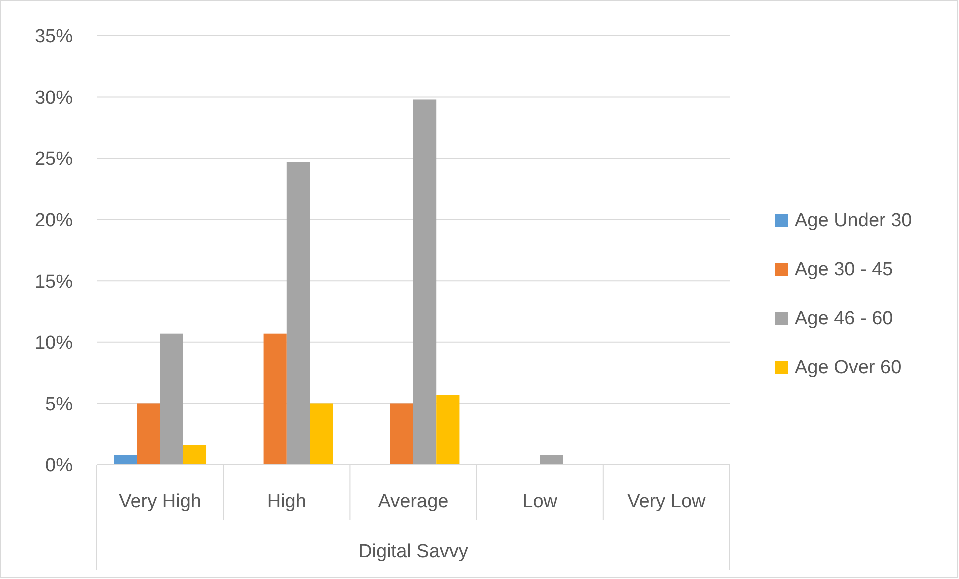 This screenshot has width=959, height=579. I want to click on y-tick-label: 15%, so click(54, 282).